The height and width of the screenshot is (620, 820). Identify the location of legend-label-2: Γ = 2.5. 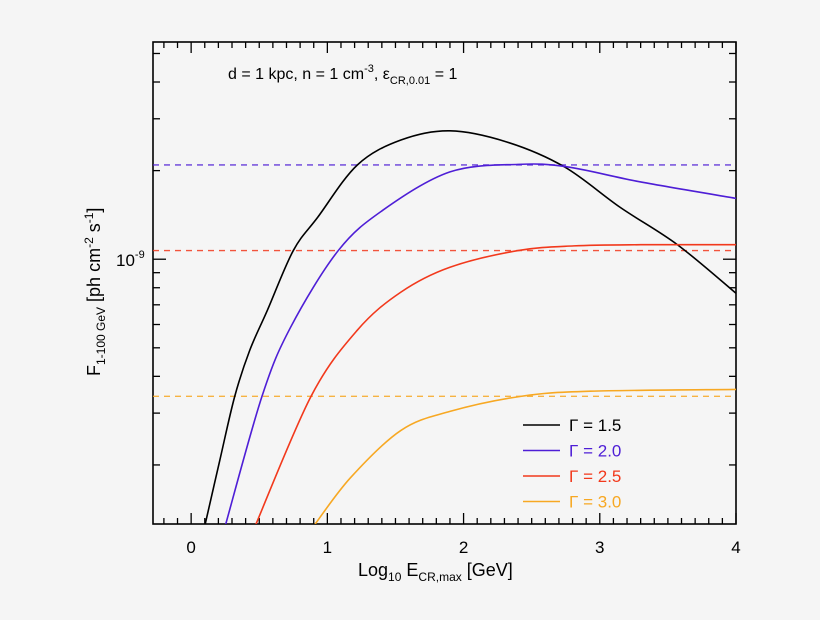
(595, 476).